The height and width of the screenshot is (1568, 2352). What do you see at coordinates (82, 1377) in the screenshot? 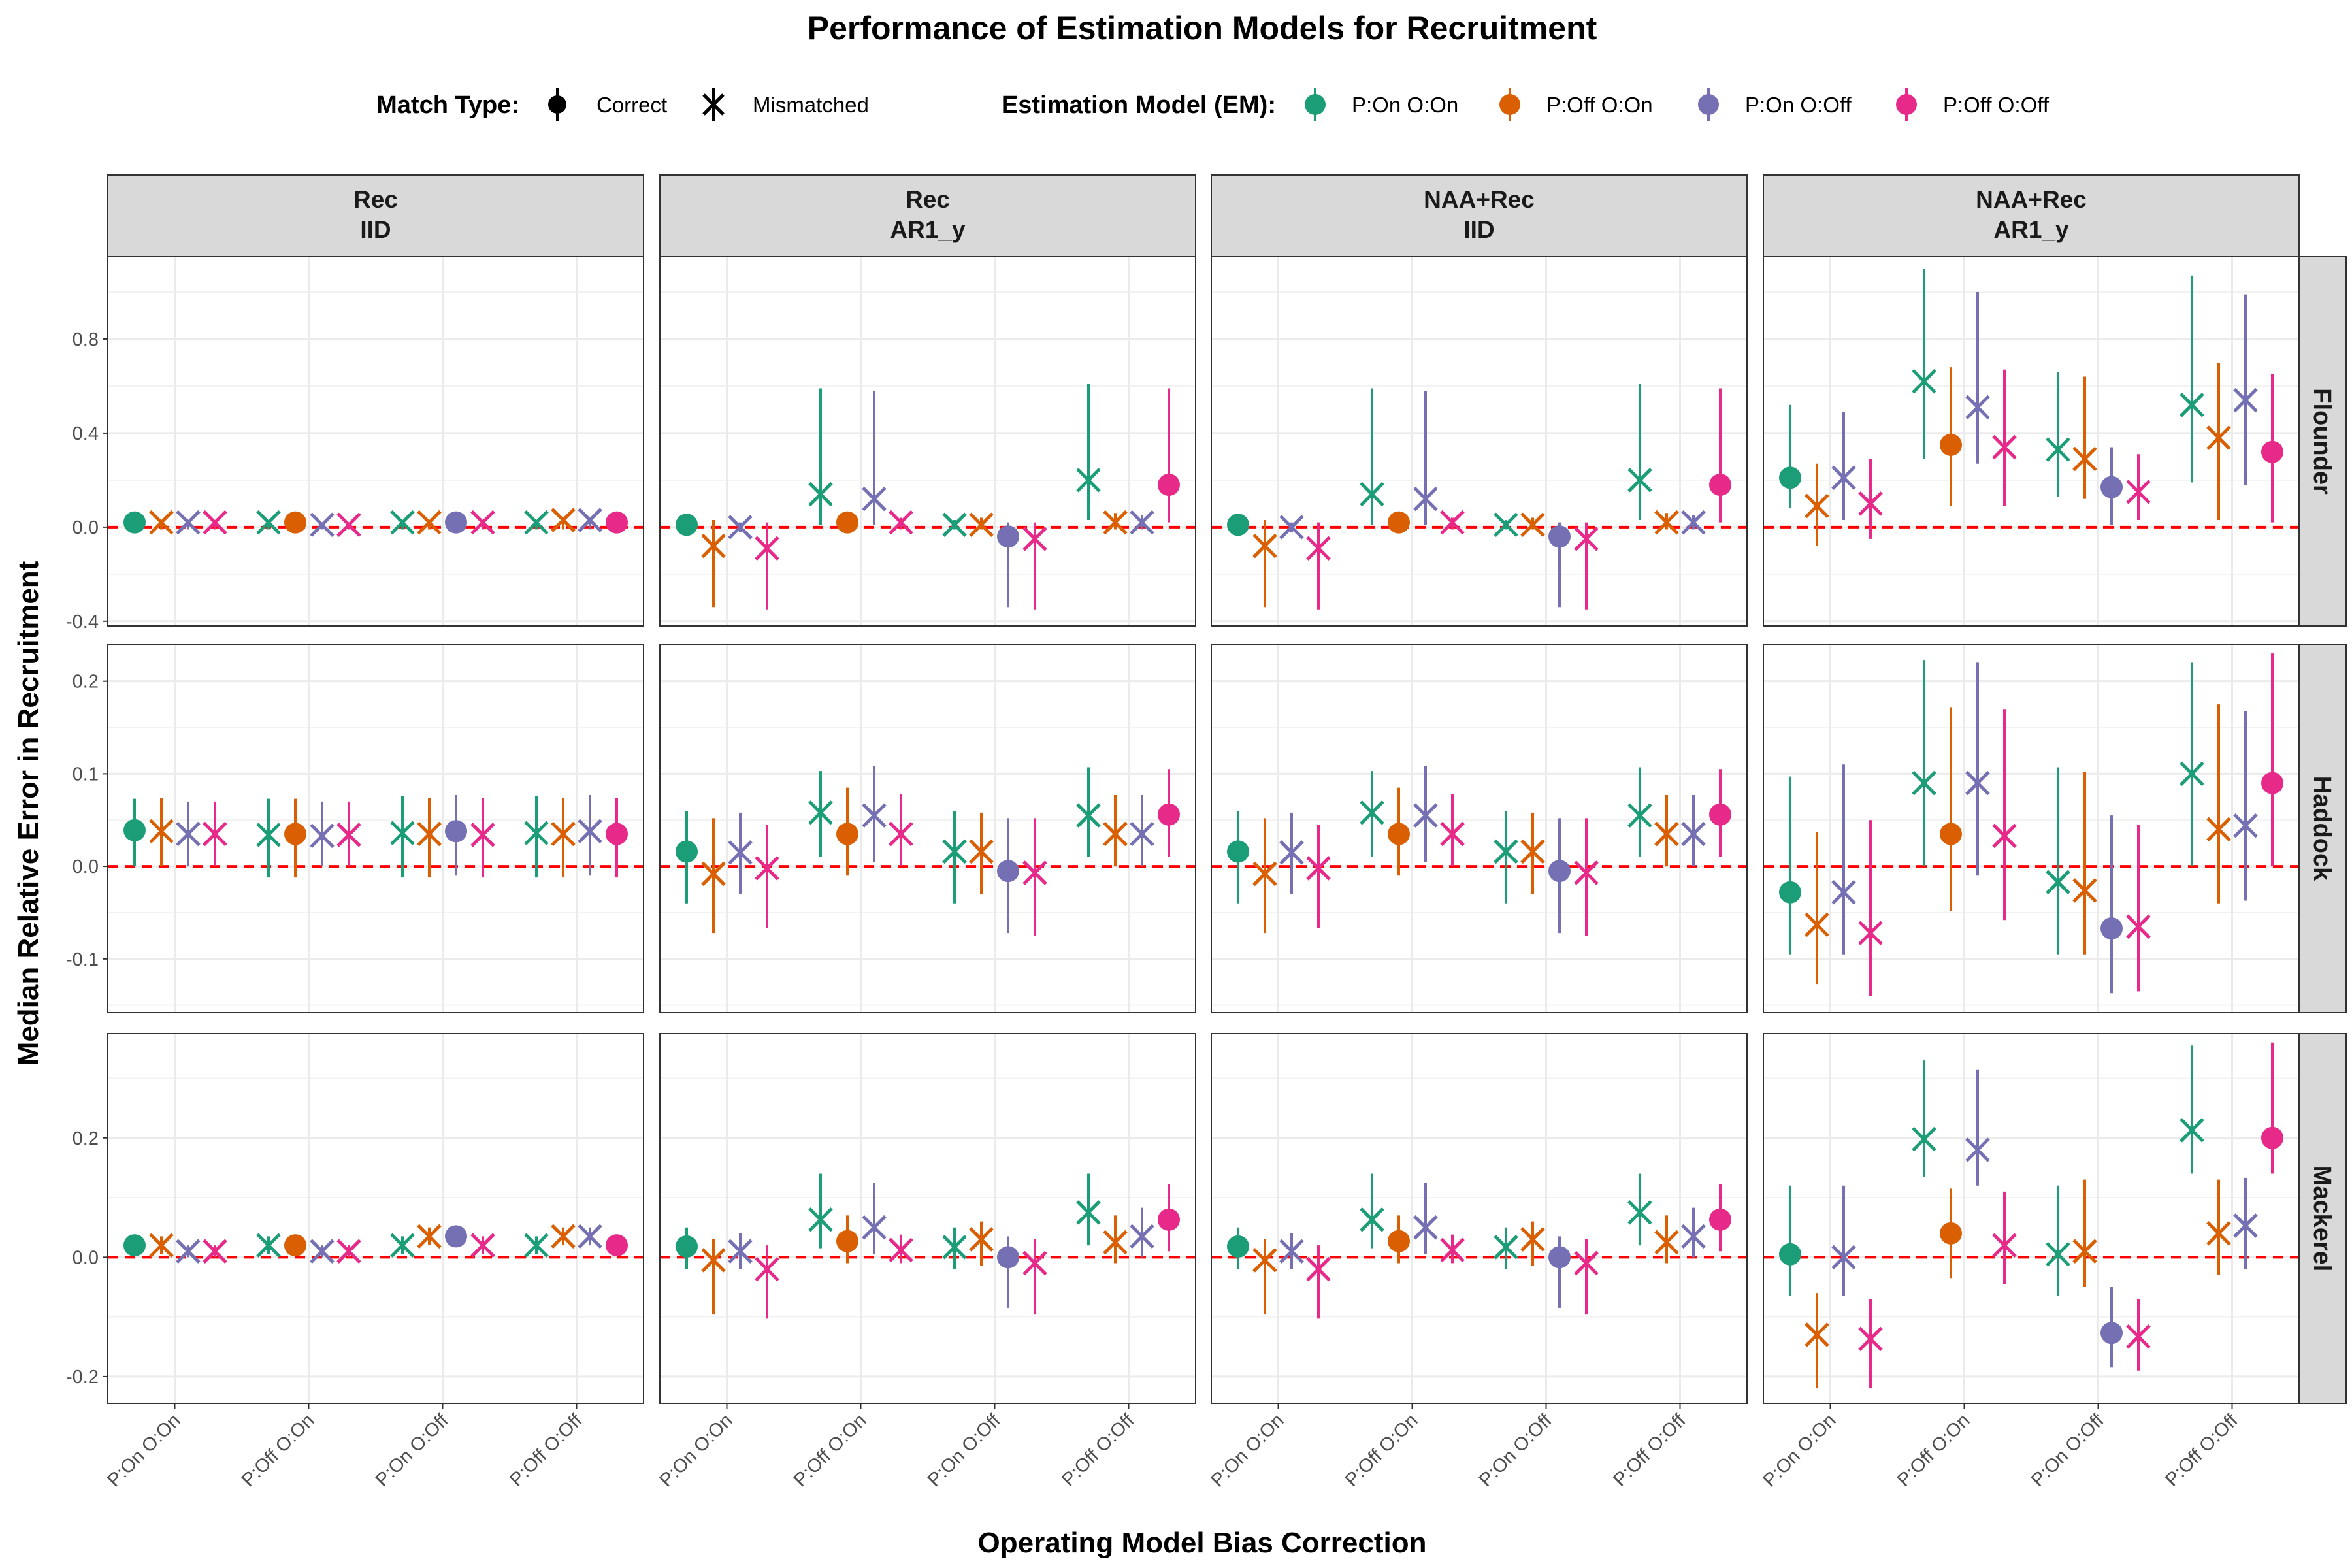
I see `y-tick-label: -0.2` at bounding box center [82, 1377].